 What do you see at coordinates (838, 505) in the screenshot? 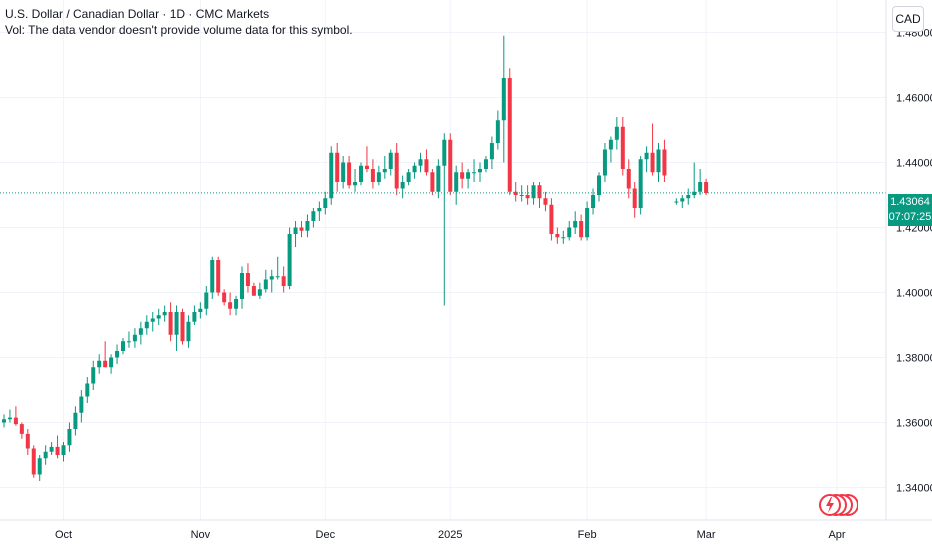
I see `tradingview-lightning-icon` at bounding box center [838, 505].